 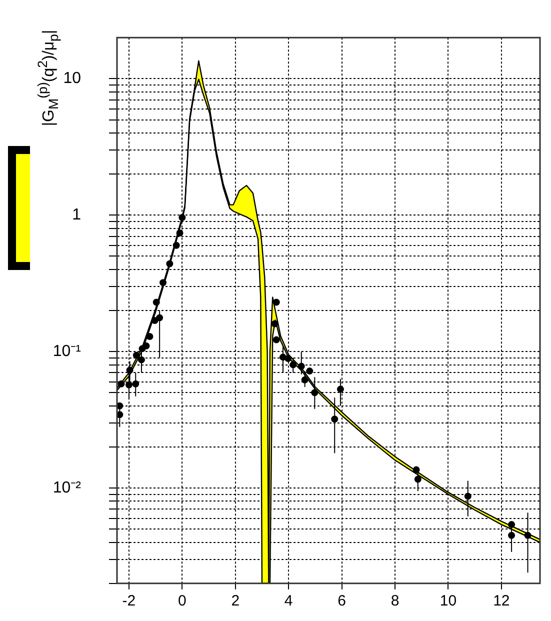 What do you see at coordinates (77, 215) in the screenshot?
I see `y-tick-label: 1` at bounding box center [77, 215].